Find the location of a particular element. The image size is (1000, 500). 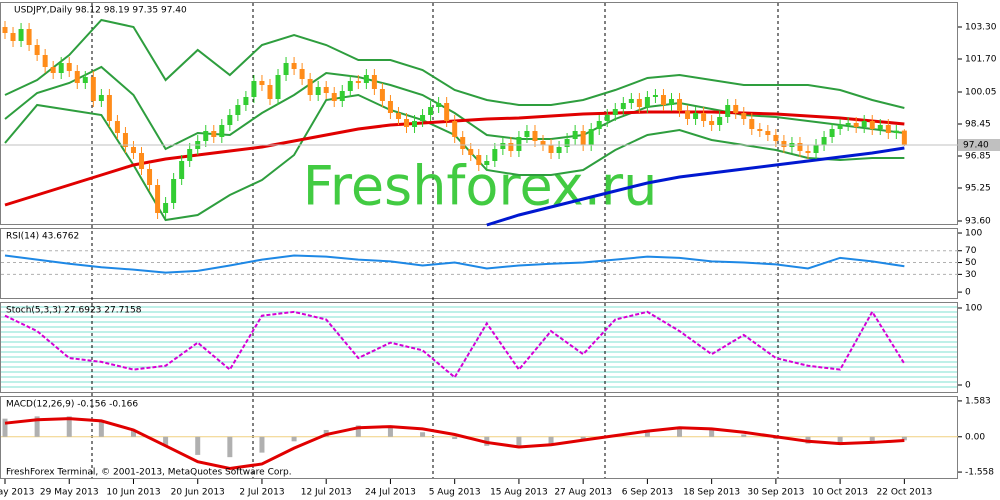

x-tick-label: 17 May 2013 is located at coordinates (17, 493).